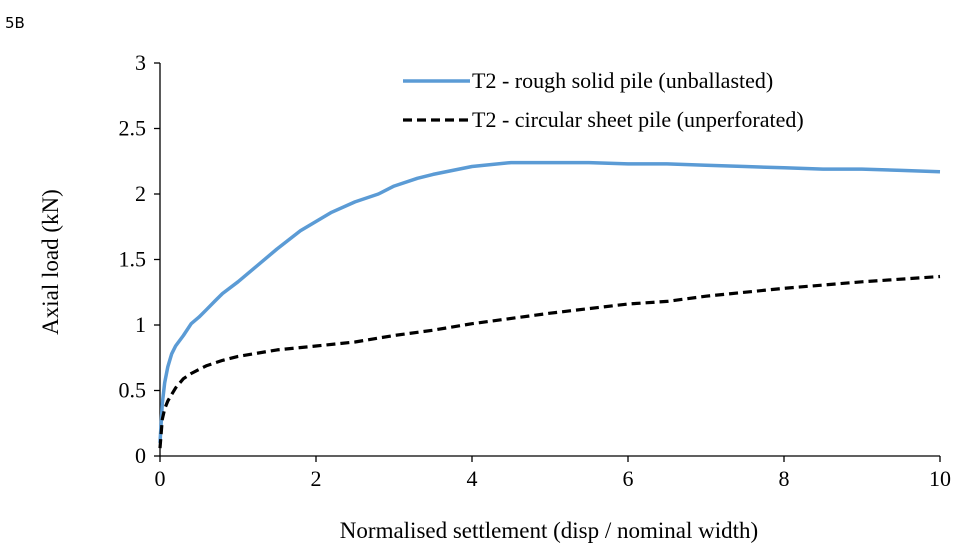 The width and height of the screenshot is (968, 553). Describe the element at coordinates (622, 80) in the screenshot. I see `legend-label-1: T2 - rough solid pile (unballasted)` at that location.